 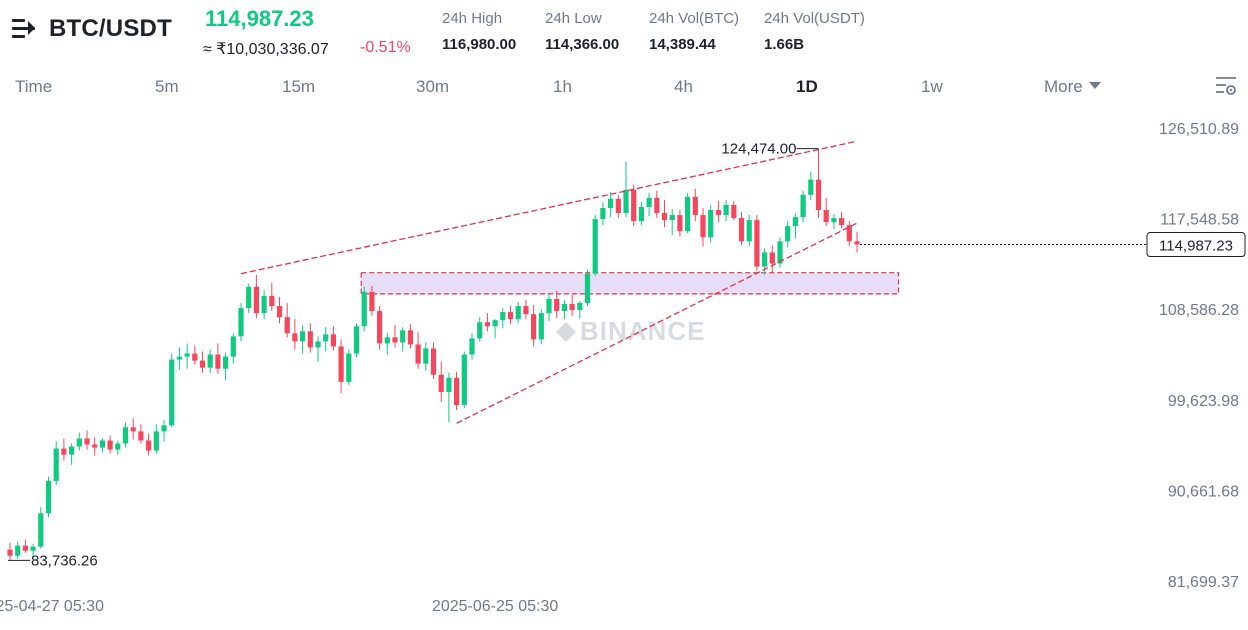 I want to click on y-tick-label: 117,548.58, so click(x=1199, y=220).